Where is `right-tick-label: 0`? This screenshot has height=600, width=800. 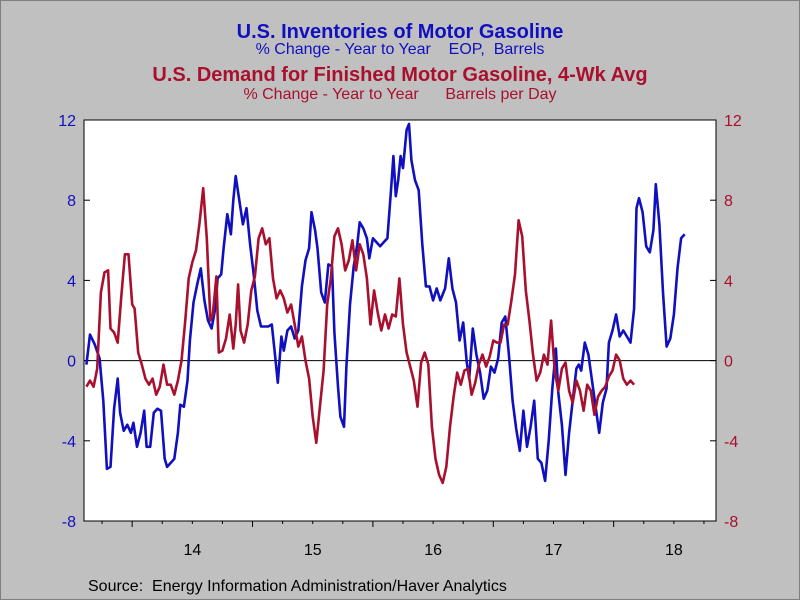 right-tick-label: 0 is located at coordinates (728, 362).